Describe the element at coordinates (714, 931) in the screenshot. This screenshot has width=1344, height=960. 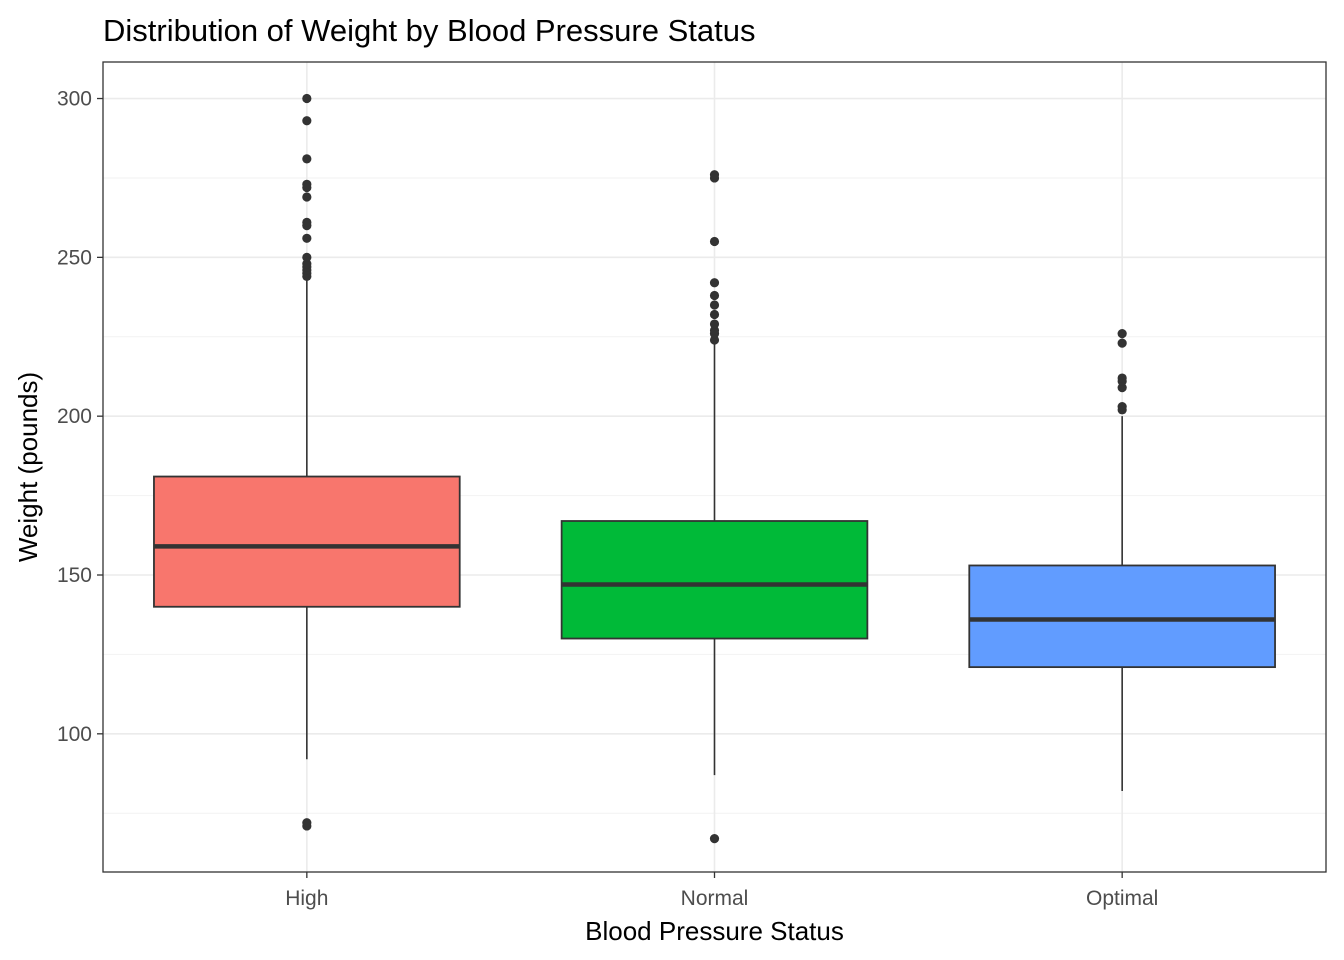
I see `x-axis-title: Blood Pressure Status` at that location.